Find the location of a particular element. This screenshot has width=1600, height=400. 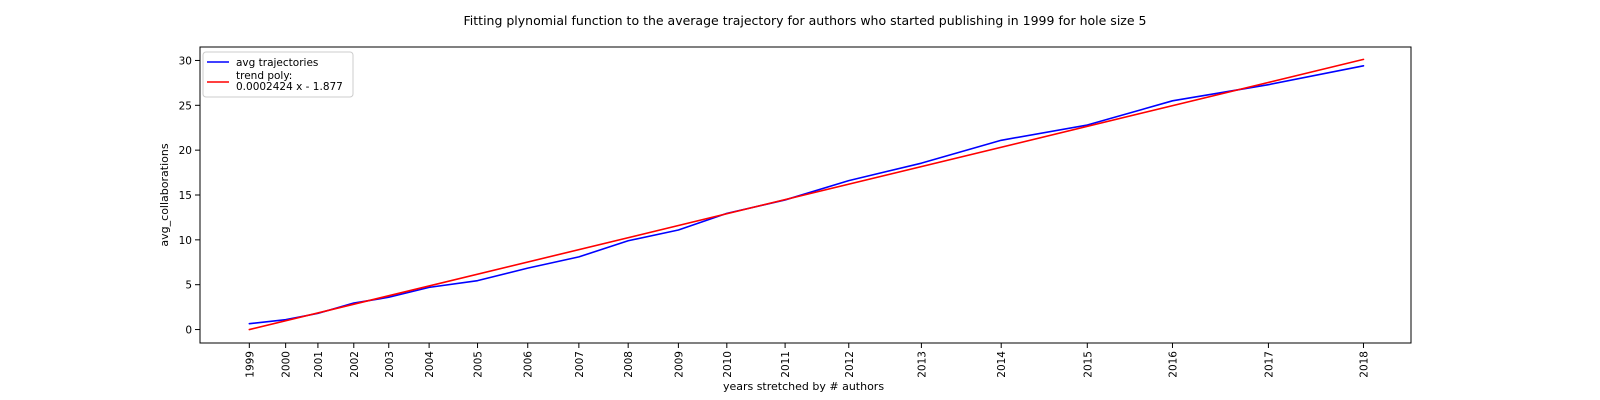

x-axis-label: years stretched by # authors is located at coordinates (803, 386).